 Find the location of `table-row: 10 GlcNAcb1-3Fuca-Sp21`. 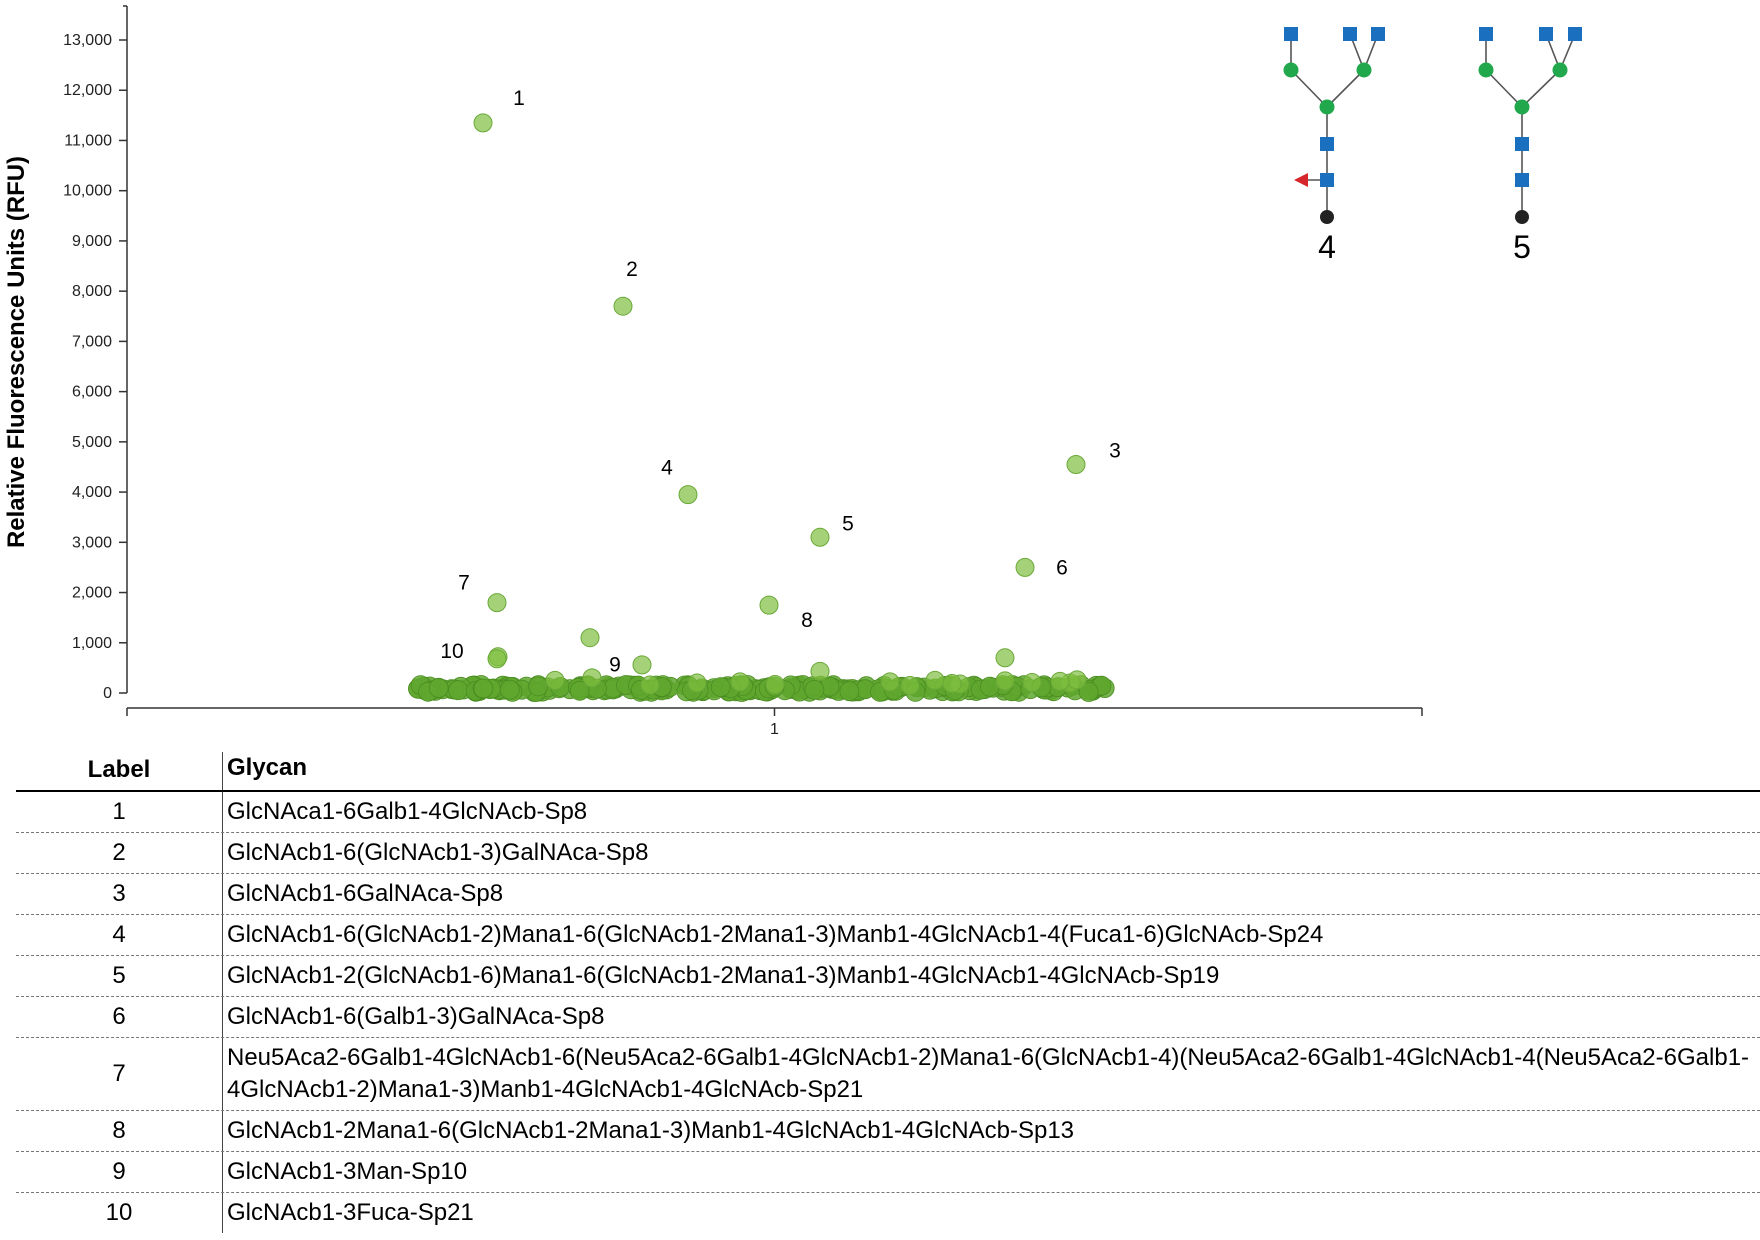

table-row: 10 GlcNAcb1-3Fuca-Sp21 is located at coordinates (888, 1213).